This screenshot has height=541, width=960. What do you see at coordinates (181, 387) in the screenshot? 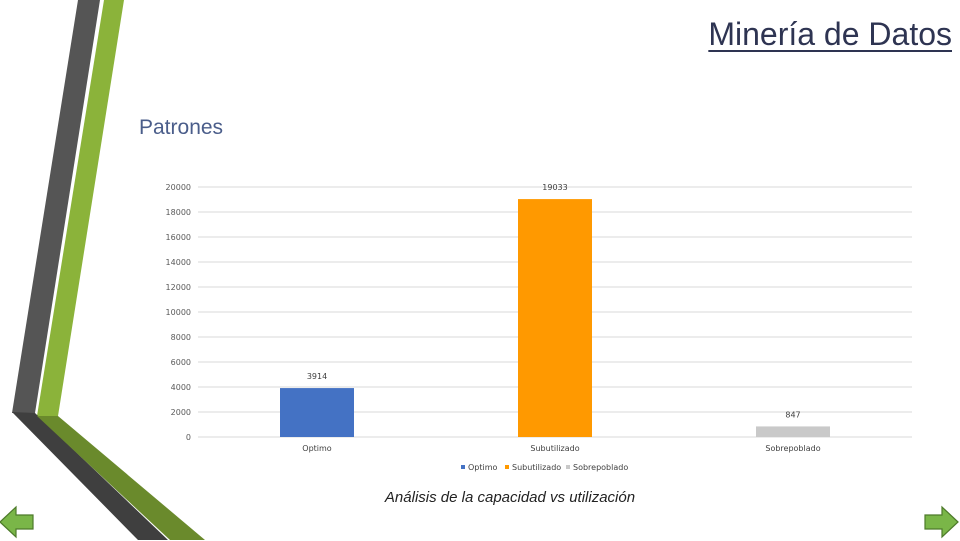
I see `y-tick-label: 4000` at bounding box center [181, 387].